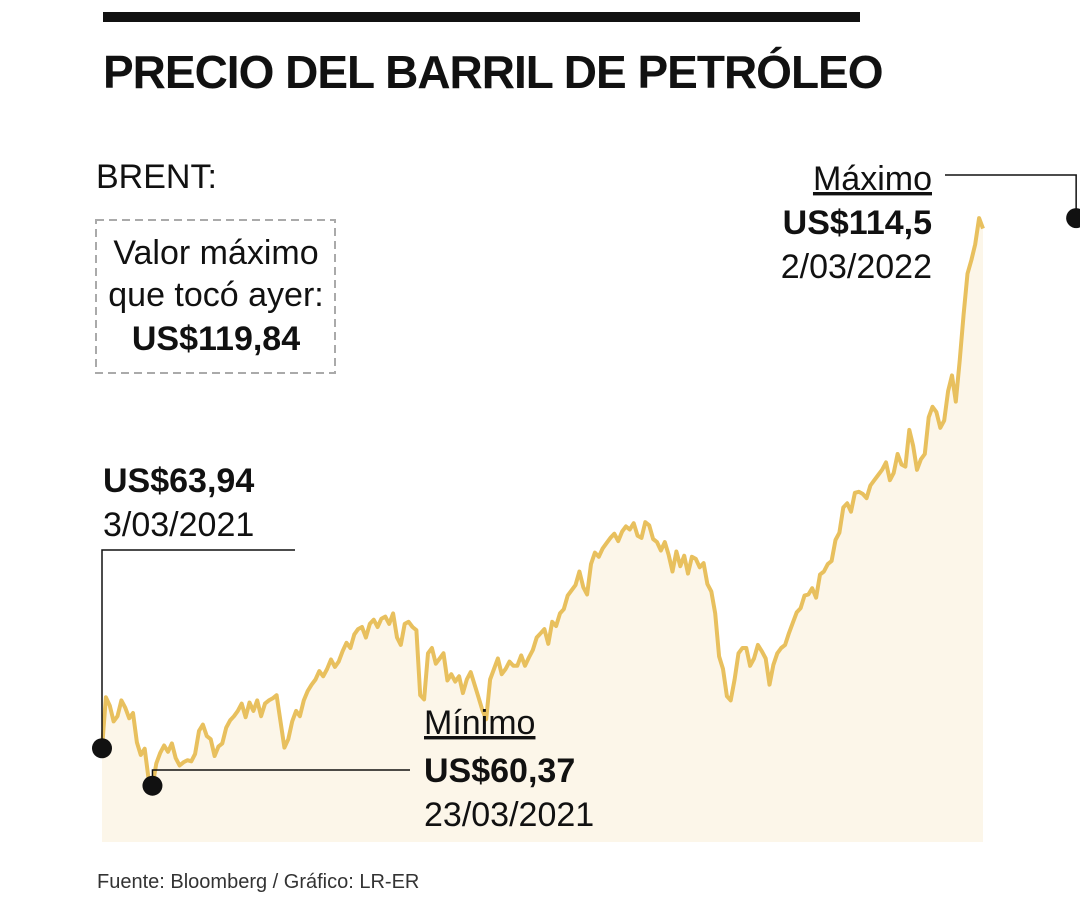  I want to click on info-box-line-2: que tocó ayer:, so click(215, 295).